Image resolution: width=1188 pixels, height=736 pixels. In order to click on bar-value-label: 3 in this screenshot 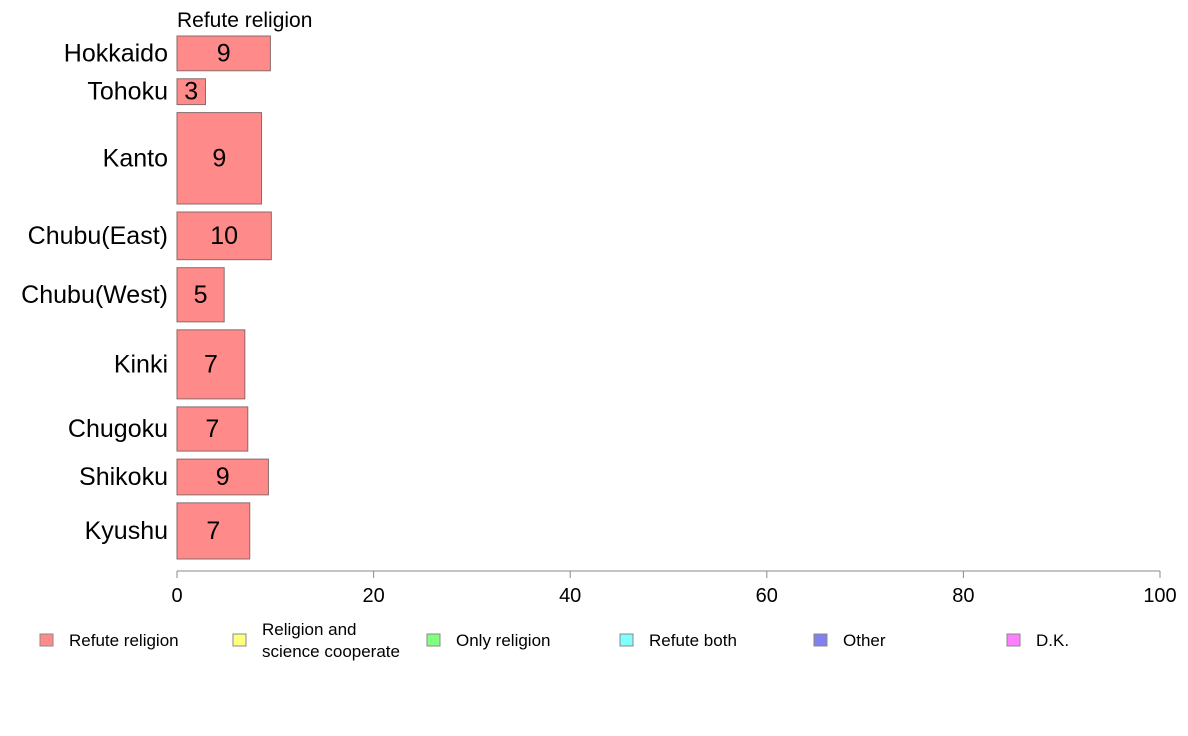, I will do `click(191, 92)`.